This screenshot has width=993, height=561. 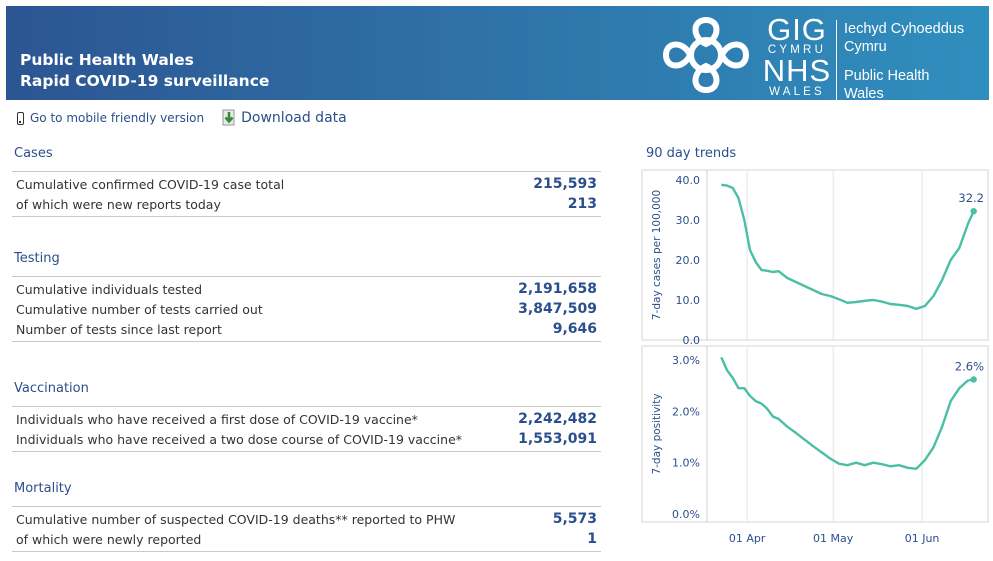 What do you see at coordinates (797, 29) in the screenshot?
I see `logo-gig: GIG` at bounding box center [797, 29].